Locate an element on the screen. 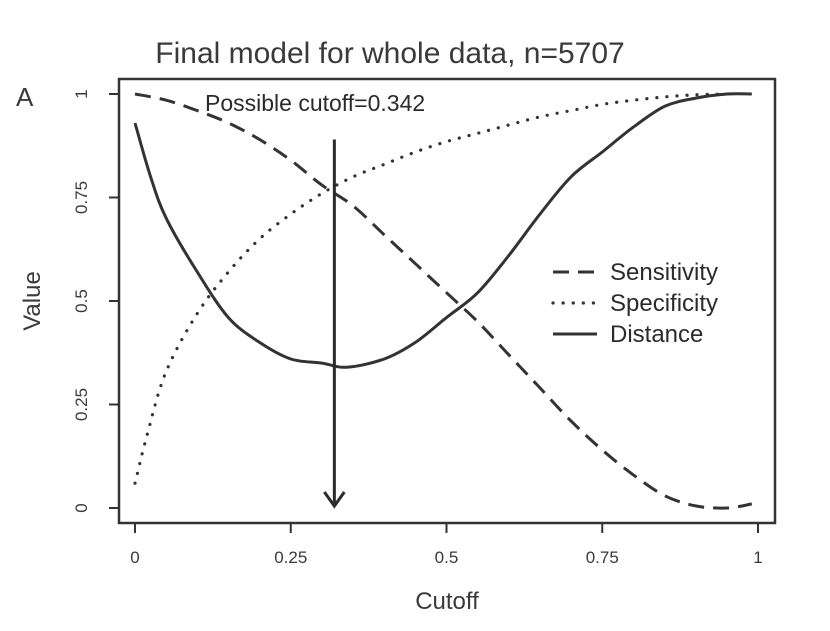 The height and width of the screenshot is (631, 830). y-tick-label: 0.25 is located at coordinates (81, 404).